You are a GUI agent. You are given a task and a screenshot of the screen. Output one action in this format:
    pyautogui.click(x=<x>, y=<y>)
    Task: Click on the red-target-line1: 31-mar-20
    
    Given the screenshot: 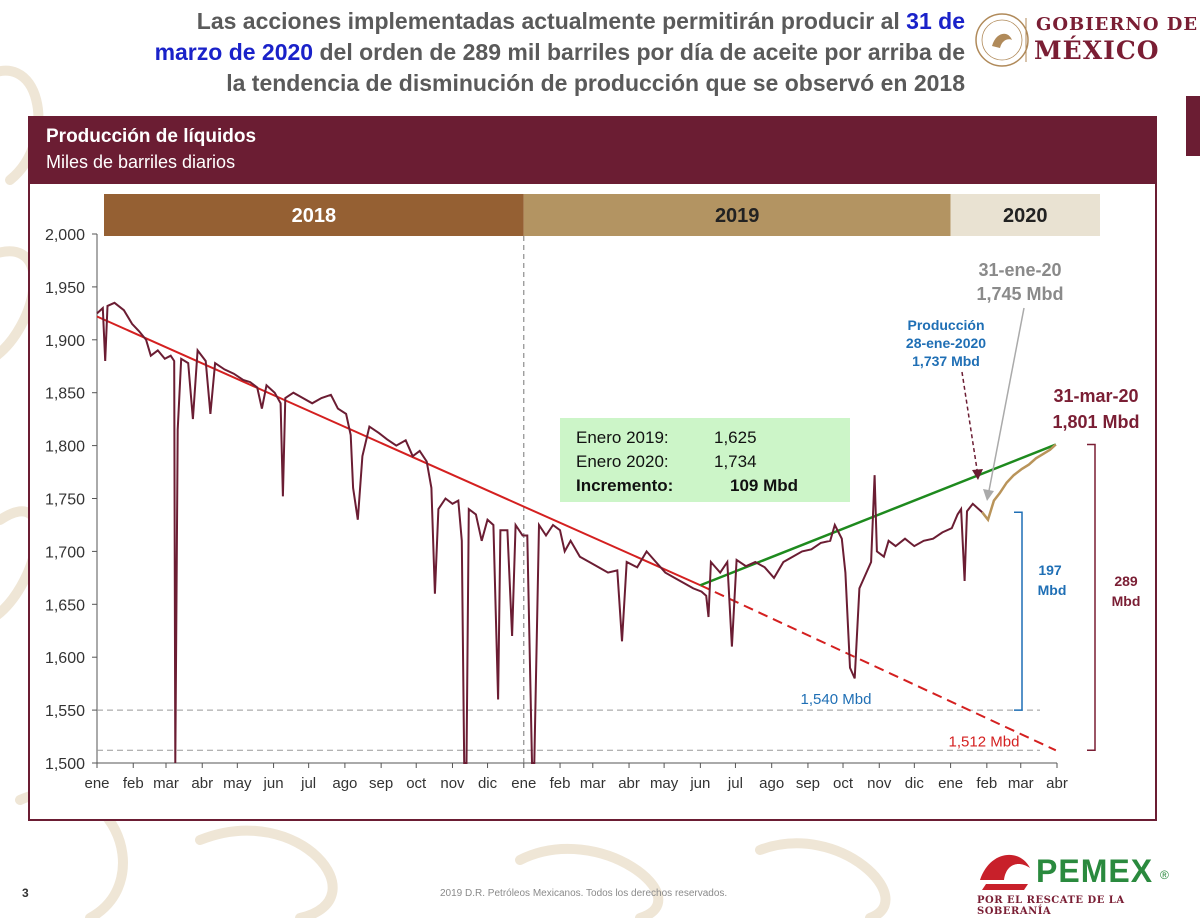 What is the action you would take?
    pyautogui.click(x=1095, y=396)
    